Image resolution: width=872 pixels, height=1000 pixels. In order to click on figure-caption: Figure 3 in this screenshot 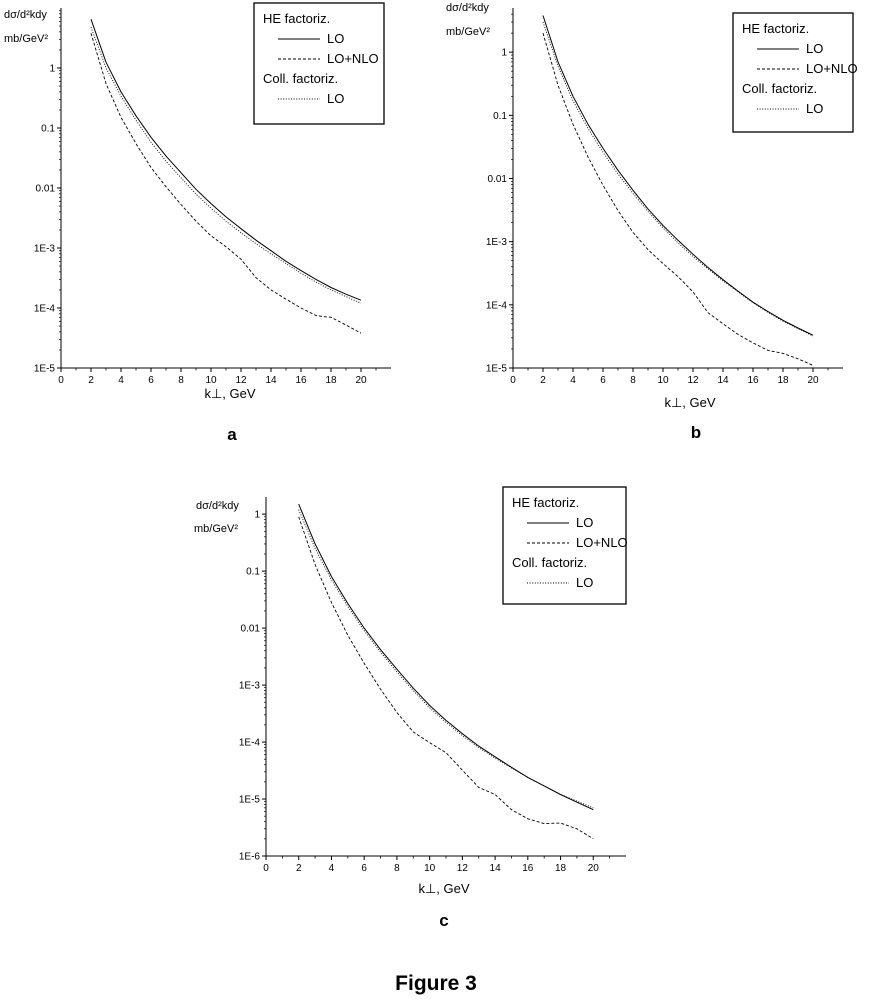, I will do `click(436, 983)`.